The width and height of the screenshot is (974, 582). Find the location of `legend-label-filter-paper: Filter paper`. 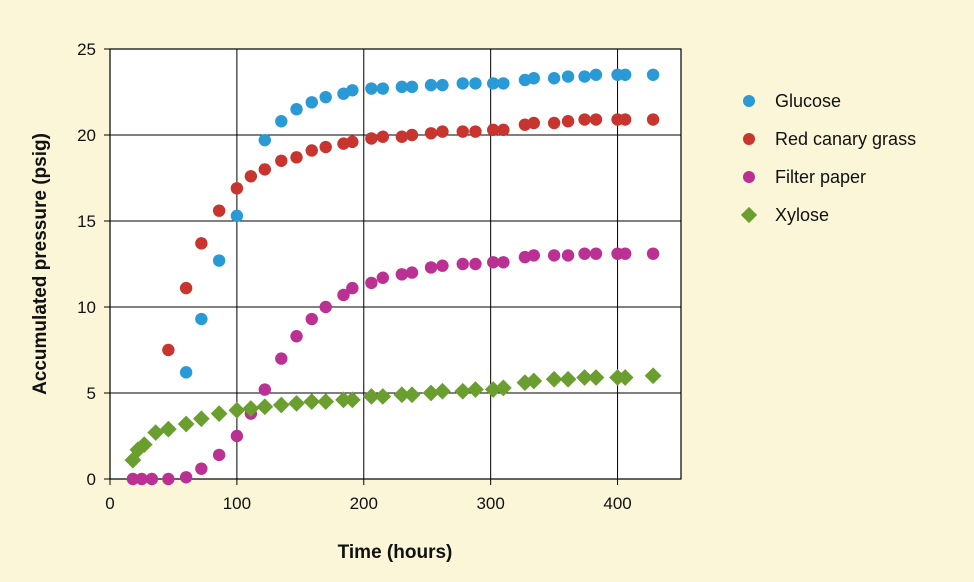

legend-label-filter-paper: Filter paper is located at coordinates (820, 177).